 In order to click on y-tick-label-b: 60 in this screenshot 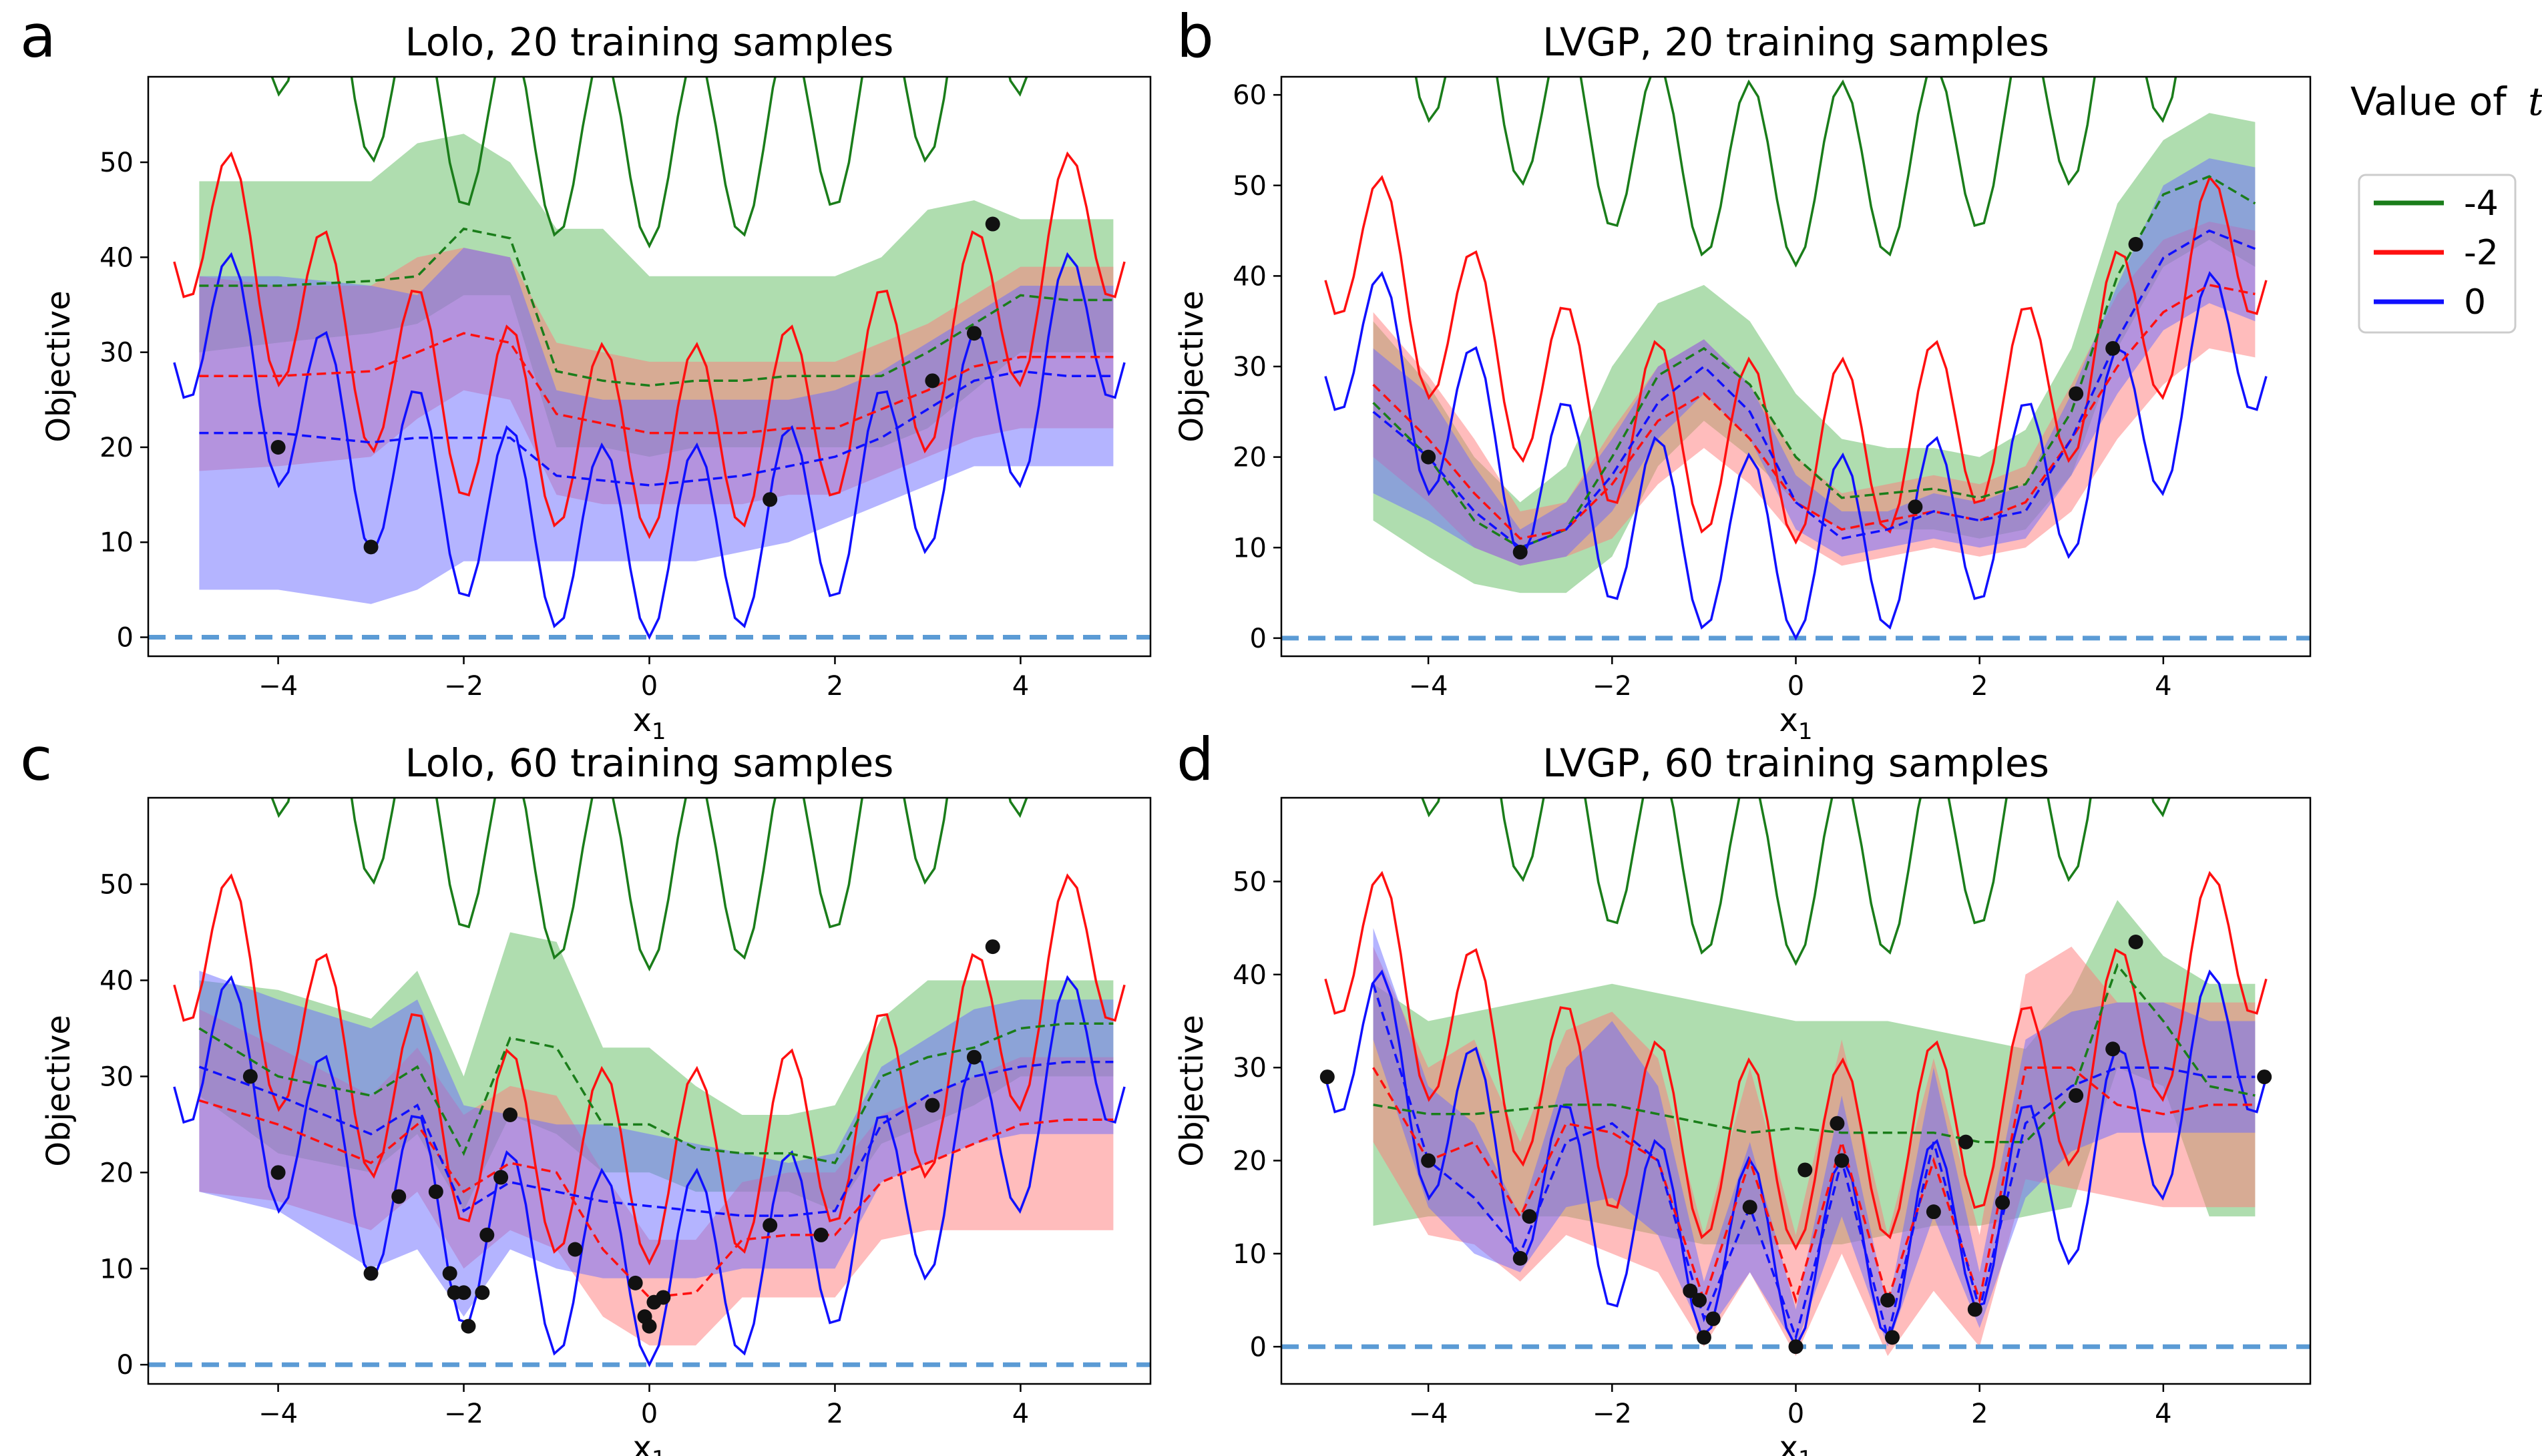, I will do `click(1250, 95)`.